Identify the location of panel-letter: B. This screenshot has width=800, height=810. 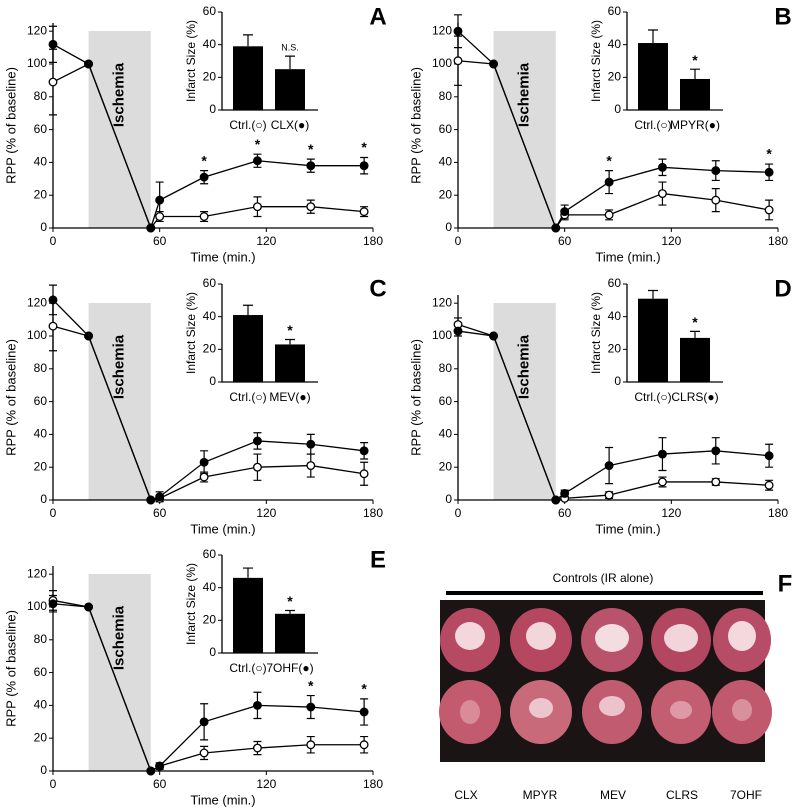
(782, 16).